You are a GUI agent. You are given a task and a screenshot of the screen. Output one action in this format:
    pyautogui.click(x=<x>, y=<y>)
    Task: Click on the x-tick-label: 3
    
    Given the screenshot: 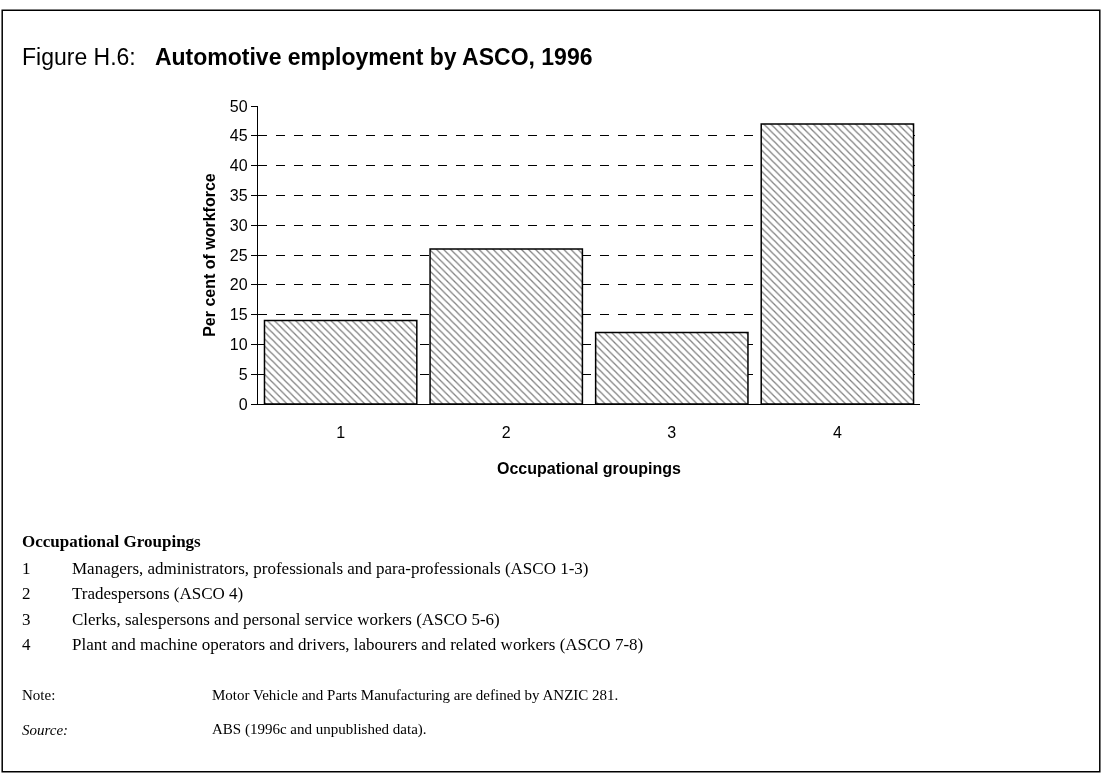 What is the action you would take?
    pyautogui.click(x=672, y=433)
    